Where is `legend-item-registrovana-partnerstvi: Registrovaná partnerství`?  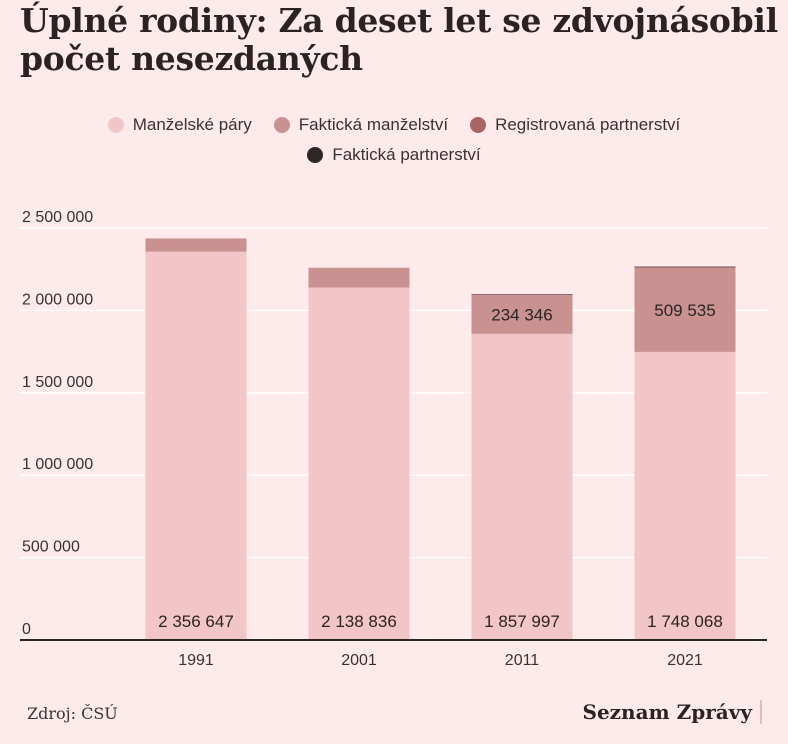 legend-item-registrovana-partnerstvi: Registrovaná partnerství is located at coordinates (575, 125).